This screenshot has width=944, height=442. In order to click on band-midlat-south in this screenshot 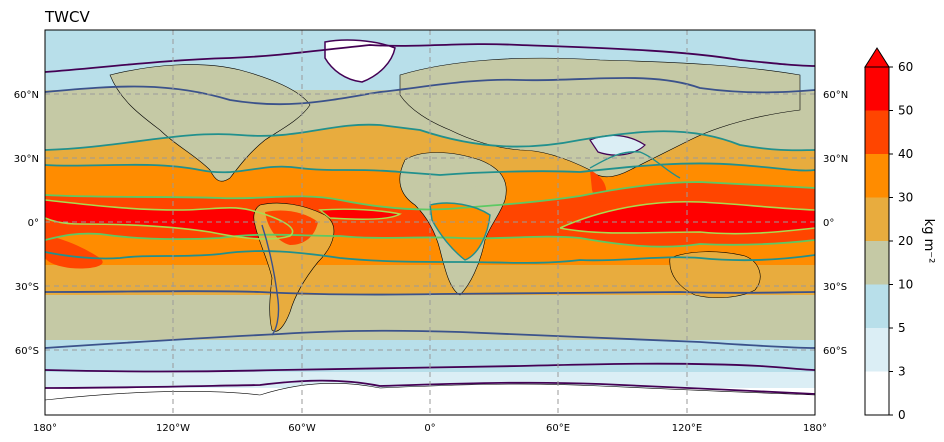, I will do `click(430, 315)`.